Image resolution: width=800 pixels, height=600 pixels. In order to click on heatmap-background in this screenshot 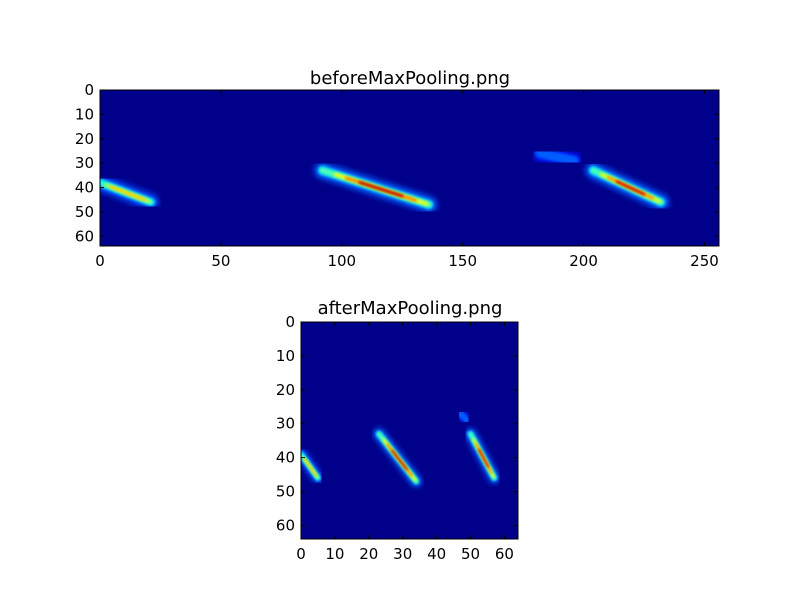, I will do `click(409, 430)`.